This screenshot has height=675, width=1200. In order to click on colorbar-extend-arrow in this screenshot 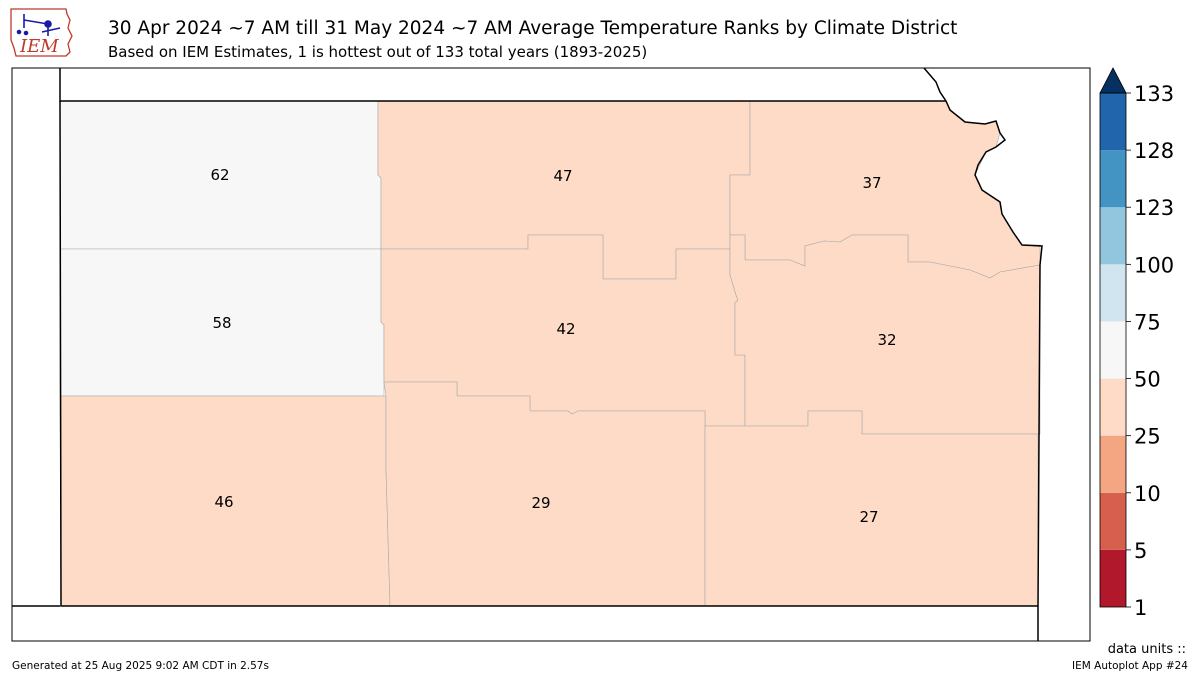, I will do `click(1113, 80)`.